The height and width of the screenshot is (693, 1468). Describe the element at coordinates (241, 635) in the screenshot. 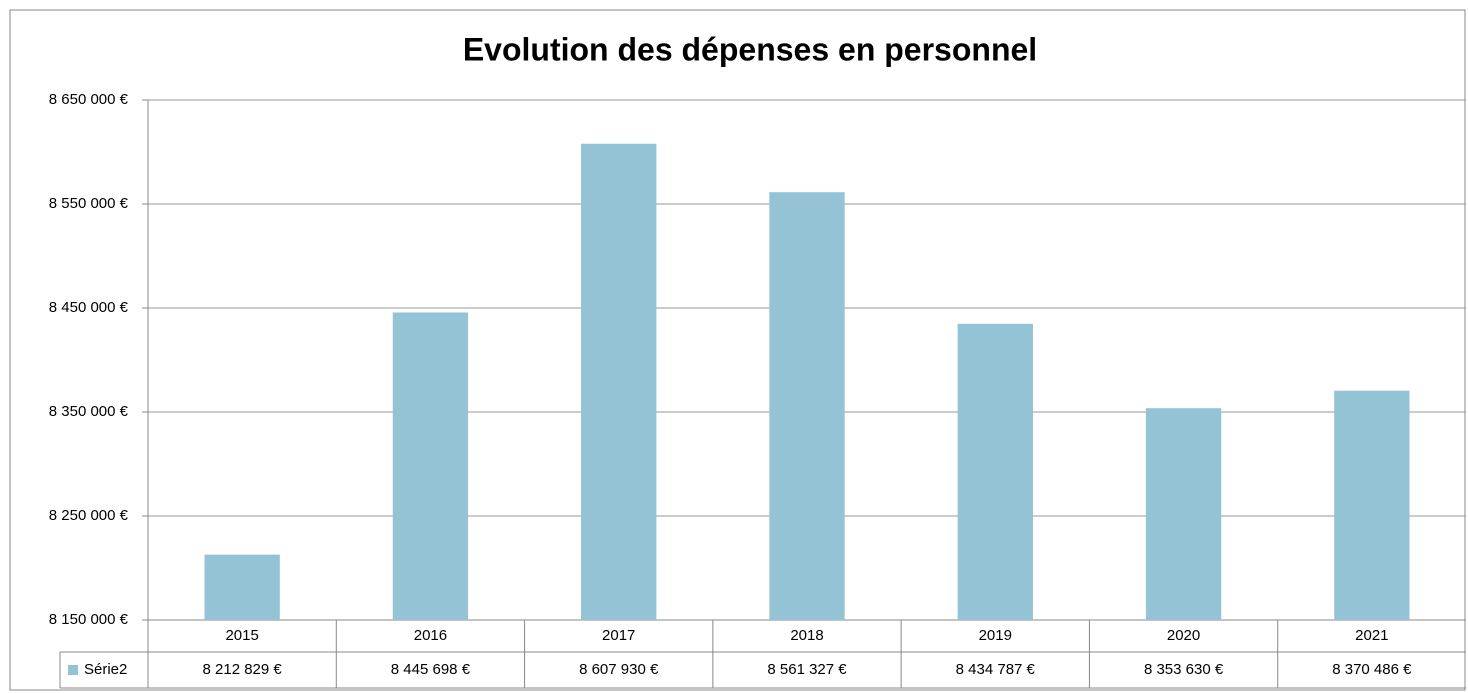

I see `x-tick-label: 2015` at that location.